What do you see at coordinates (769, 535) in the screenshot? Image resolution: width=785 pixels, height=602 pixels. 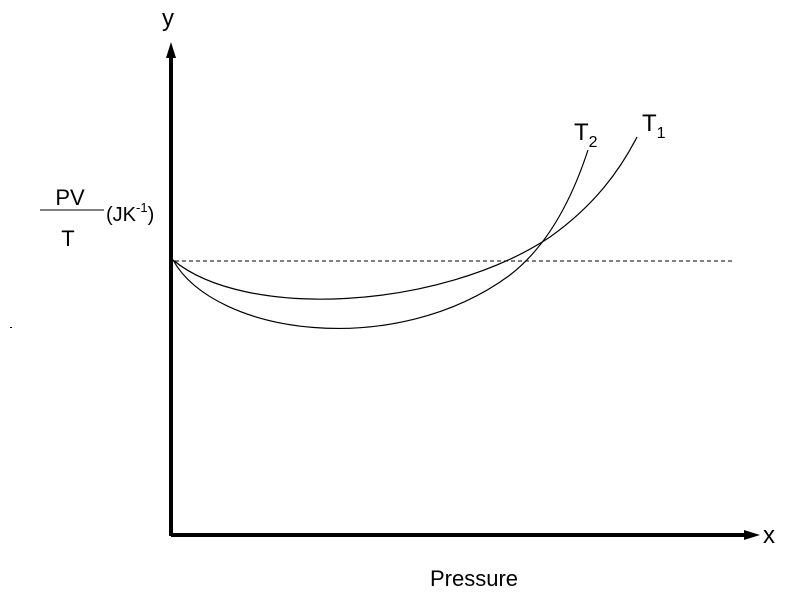 I see `x-axis-letter: x` at bounding box center [769, 535].